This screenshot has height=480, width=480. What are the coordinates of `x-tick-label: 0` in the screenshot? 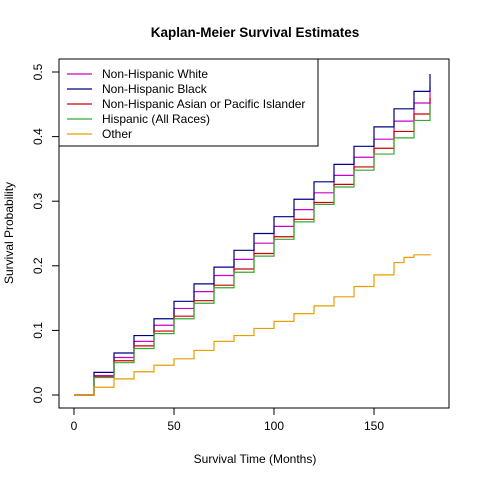 It's located at (74, 426).